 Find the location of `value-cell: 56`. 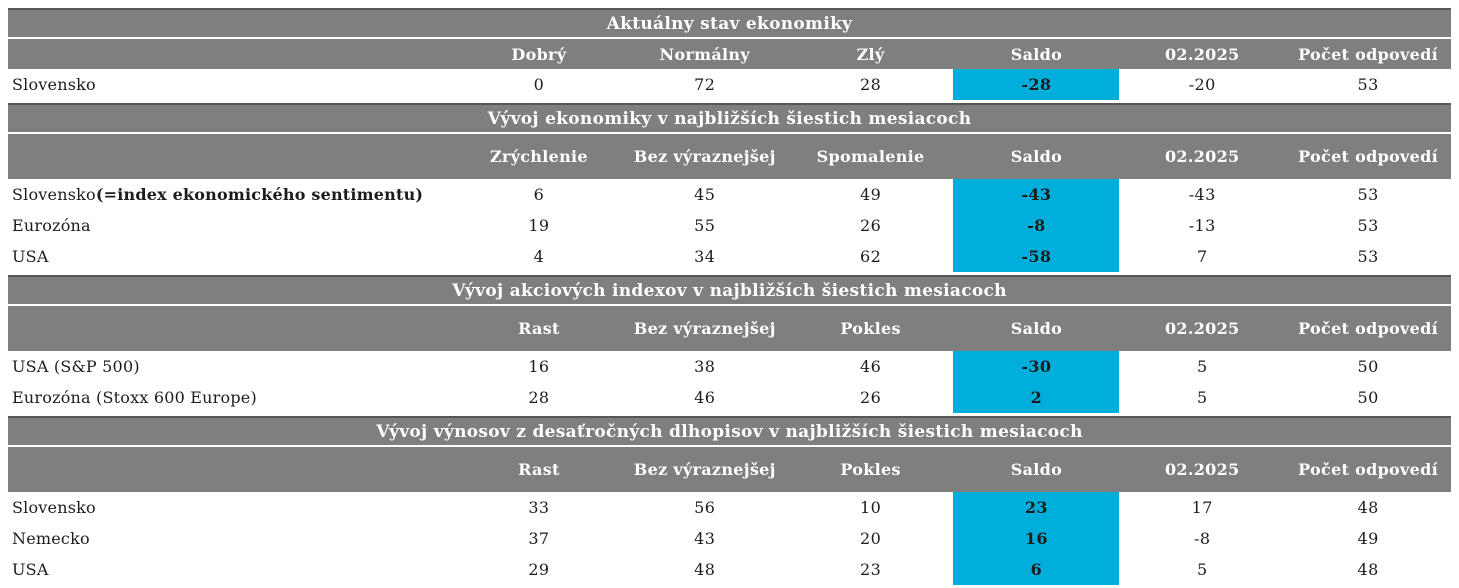

value-cell: 56 is located at coordinates (705, 507).